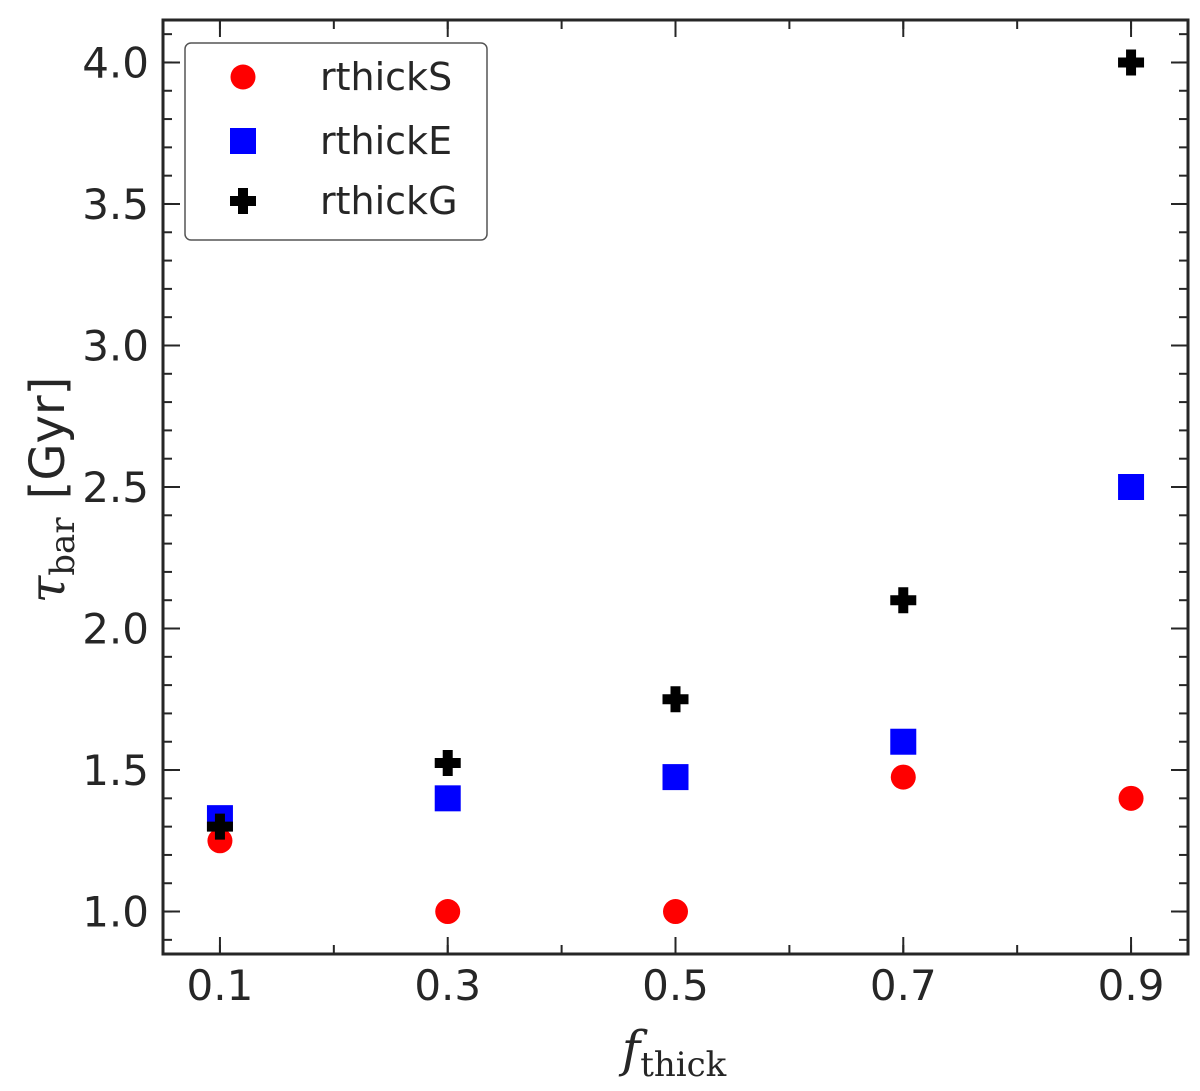 The image size is (1200, 1091). I want to click on legend-box, so click(336, 141).